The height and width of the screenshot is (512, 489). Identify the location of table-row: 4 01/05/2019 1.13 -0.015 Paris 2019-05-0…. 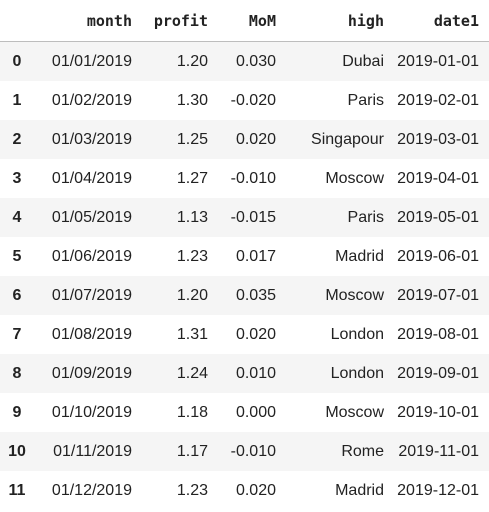
(244, 217).